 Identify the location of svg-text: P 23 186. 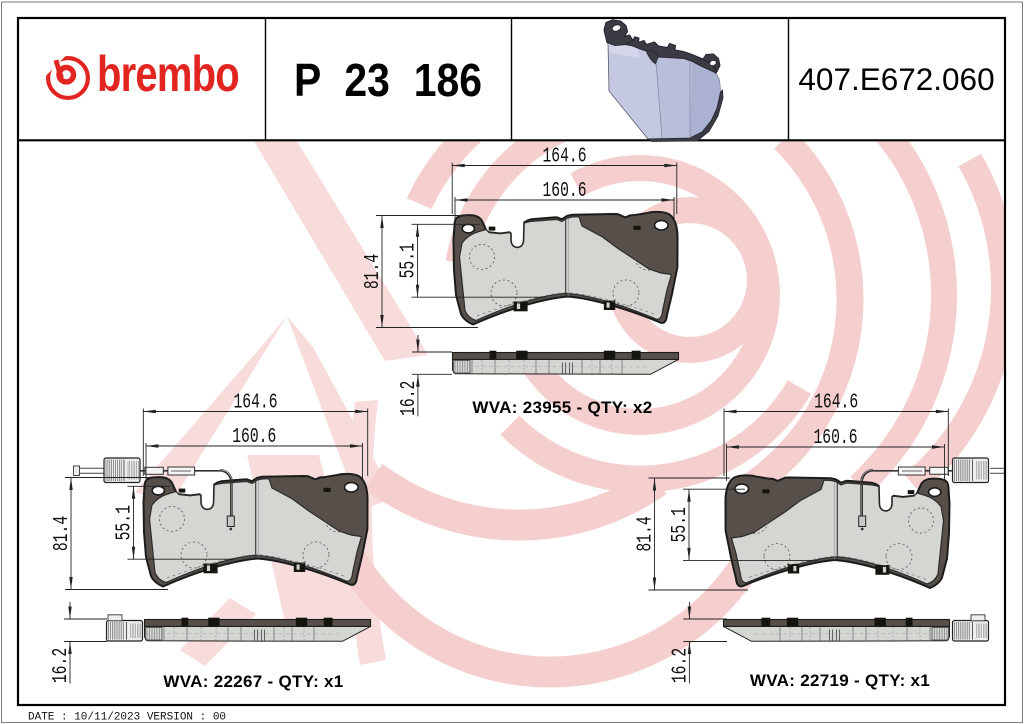
(388, 81).